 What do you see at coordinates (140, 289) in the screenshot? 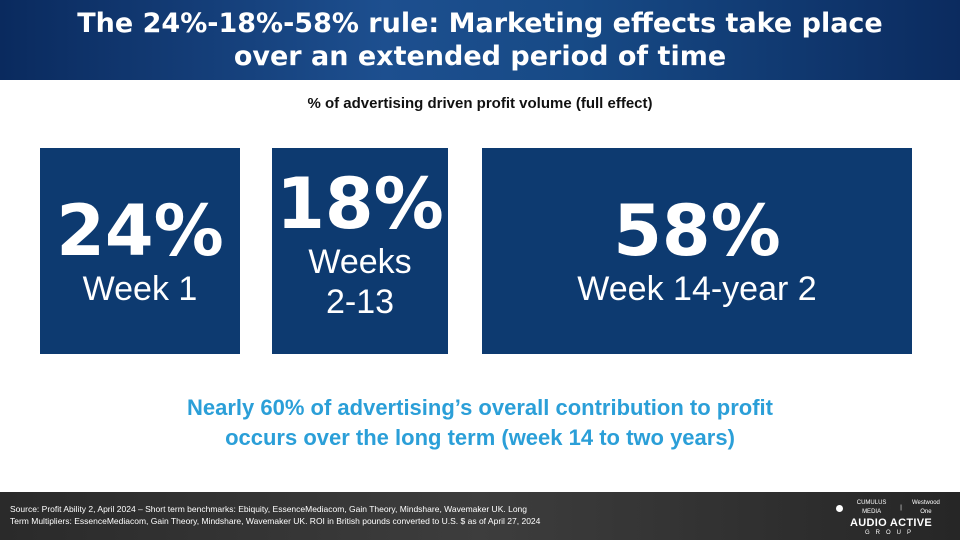
I see `stat-label: Week 1` at bounding box center [140, 289].